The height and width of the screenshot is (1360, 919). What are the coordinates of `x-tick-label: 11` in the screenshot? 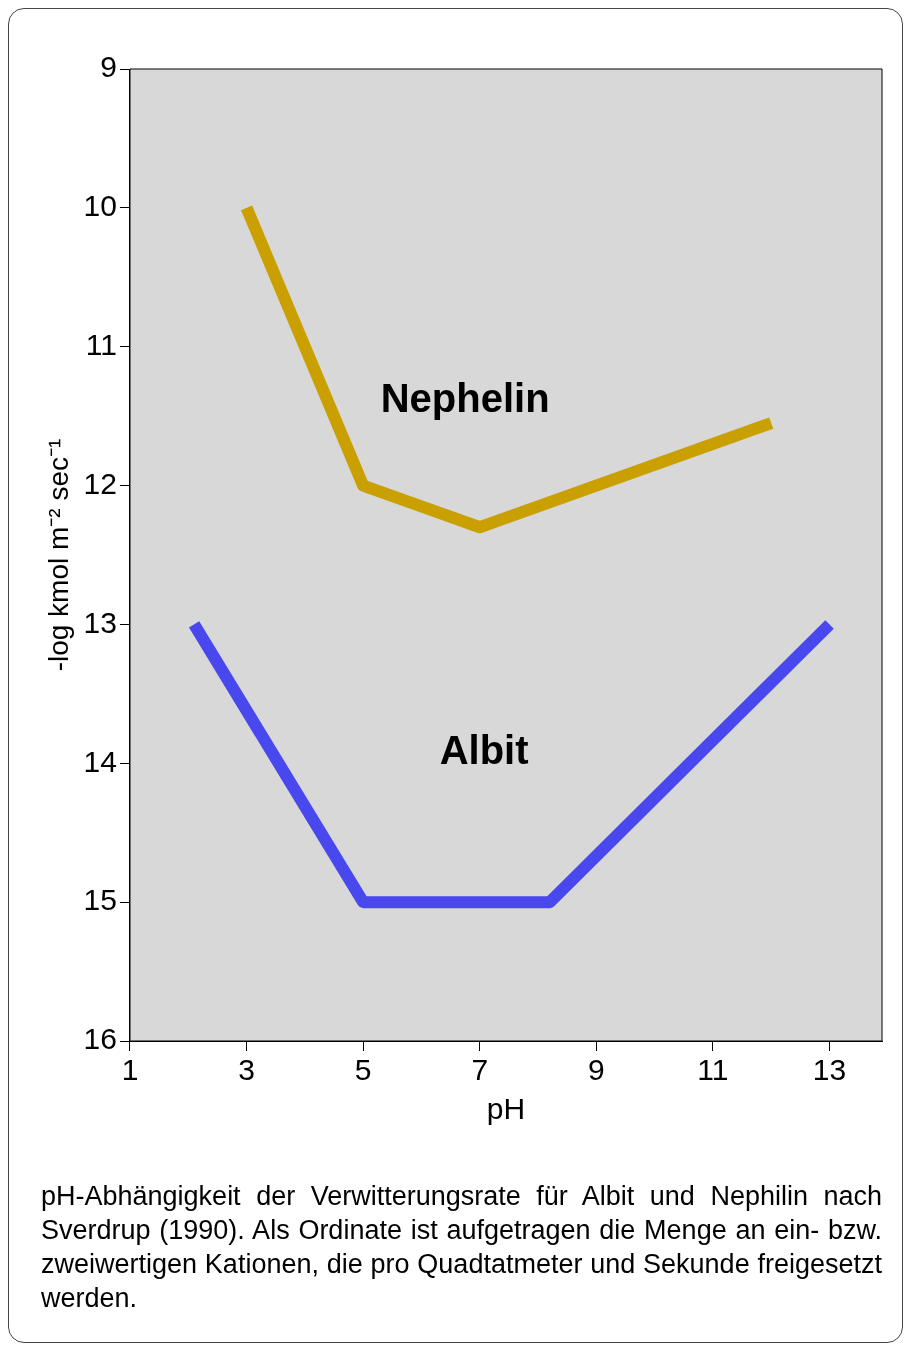 It's located at (713, 1070).